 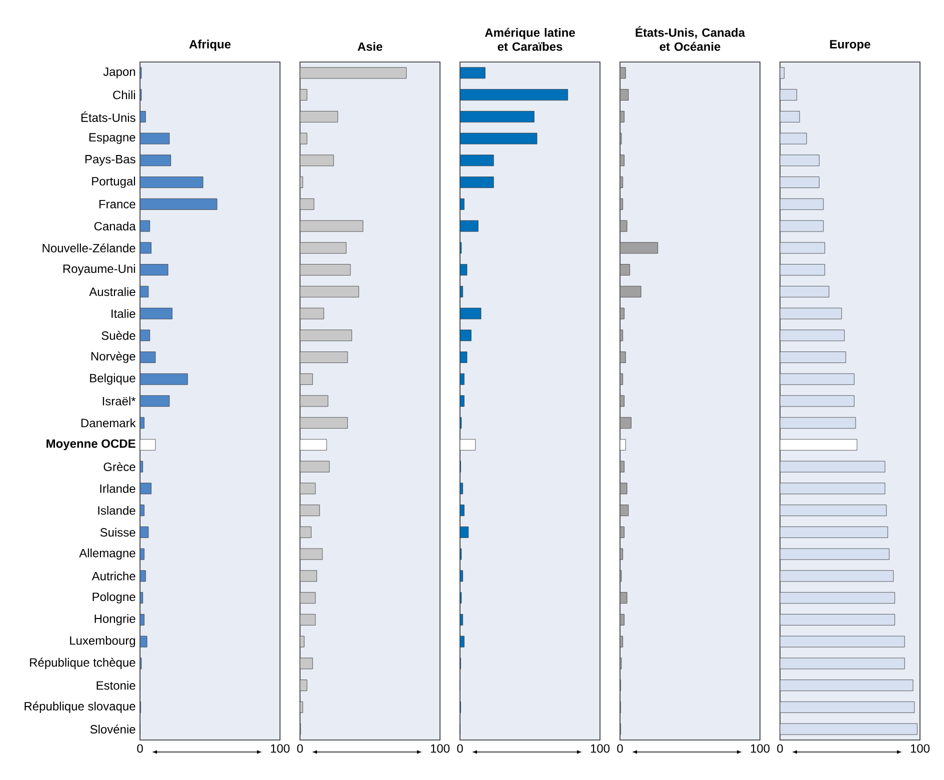 I want to click on y-tick-label: Norvège, so click(x=113, y=357).